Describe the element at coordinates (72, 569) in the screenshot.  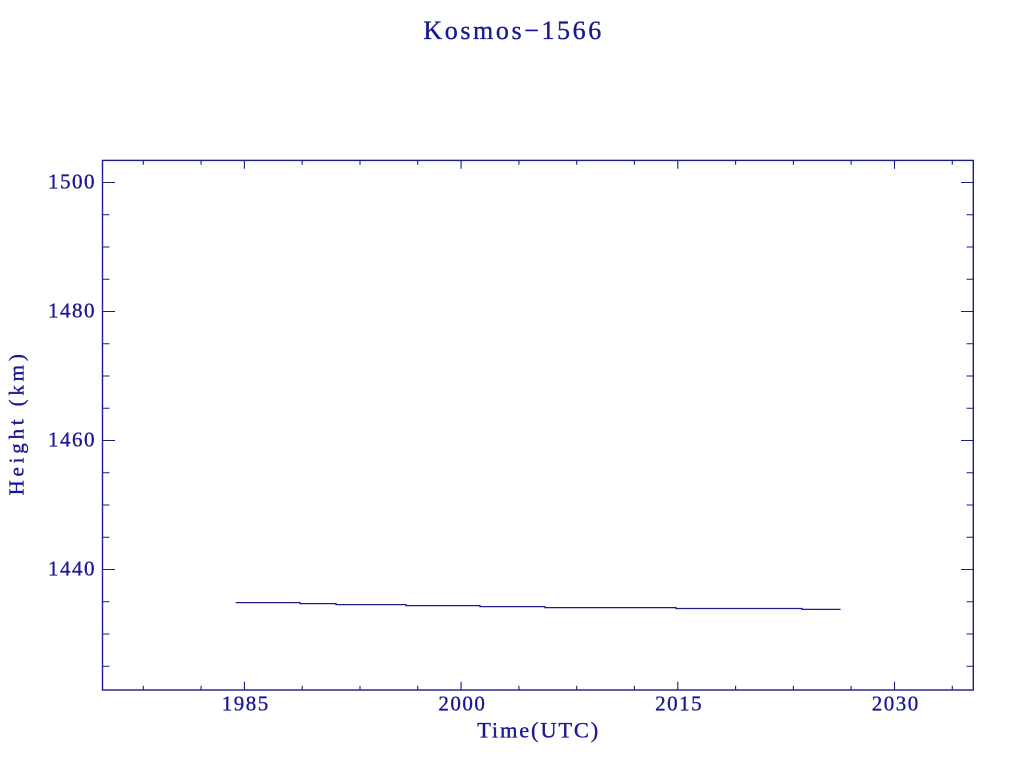
I see `svg-text: 1440` at that location.